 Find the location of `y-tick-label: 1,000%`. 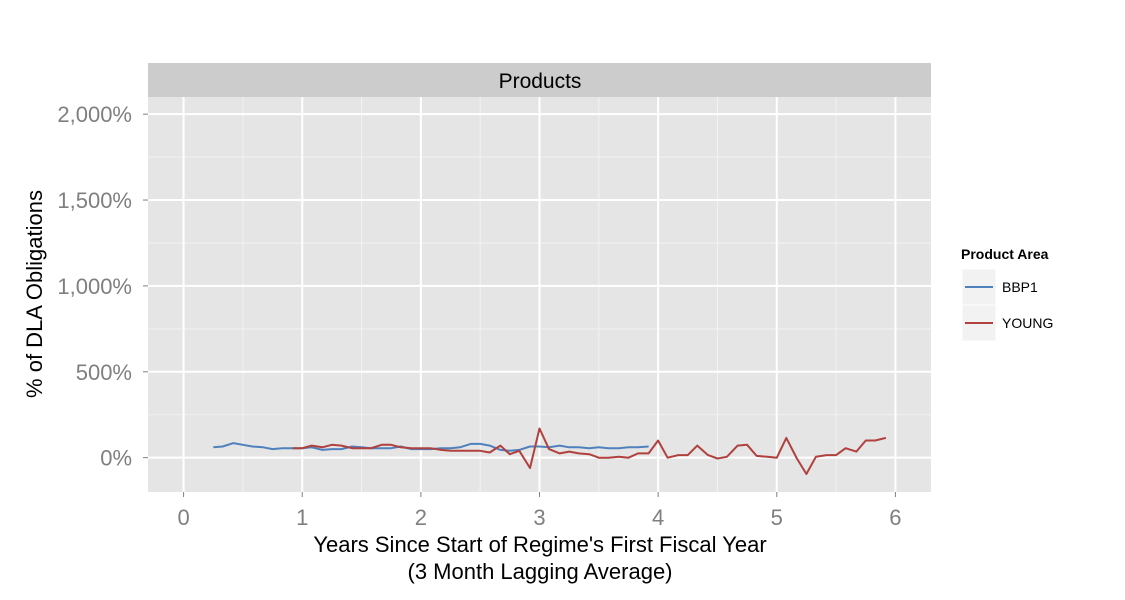

y-tick-label: 1,000% is located at coordinates (94, 286).